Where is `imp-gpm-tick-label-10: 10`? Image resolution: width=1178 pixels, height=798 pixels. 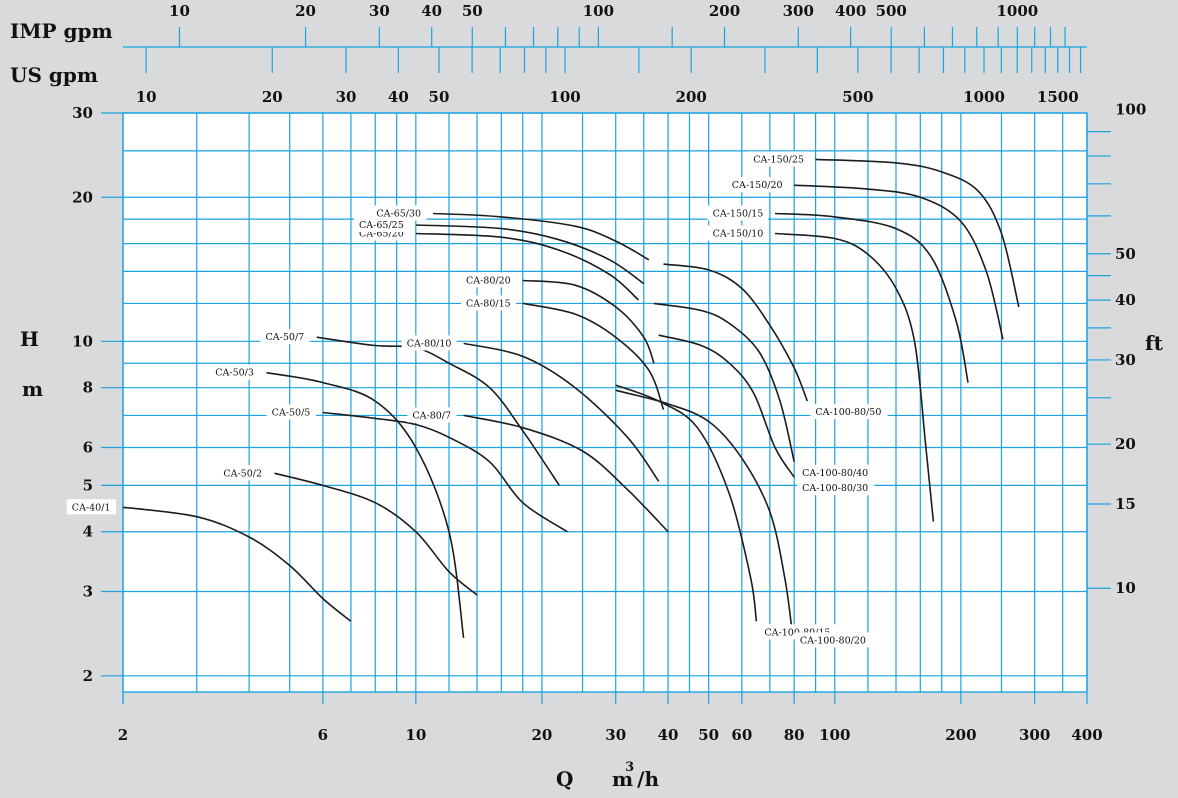
imp-gpm-tick-label-10: 10 is located at coordinates (179, 11).